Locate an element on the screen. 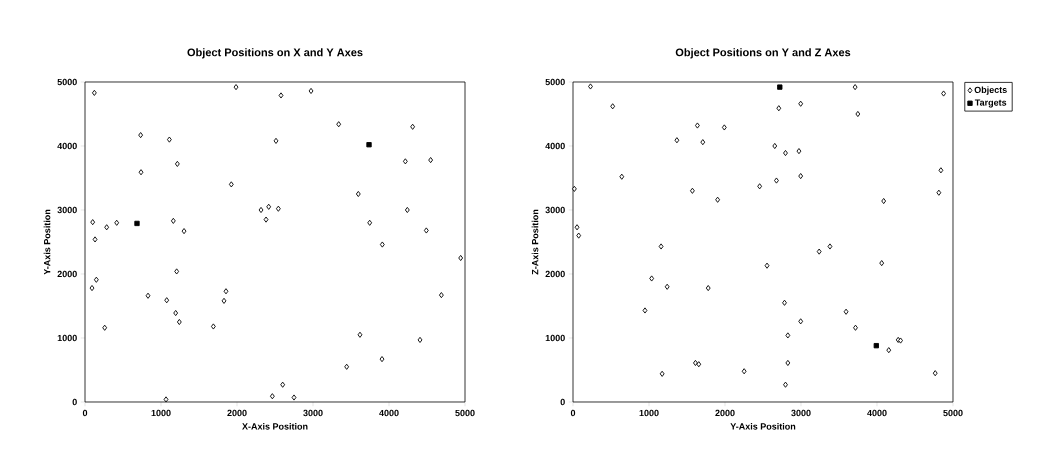 The image size is (1044, 471). x-axis-title: X-Axis Position is located at coordinates (275, 426).